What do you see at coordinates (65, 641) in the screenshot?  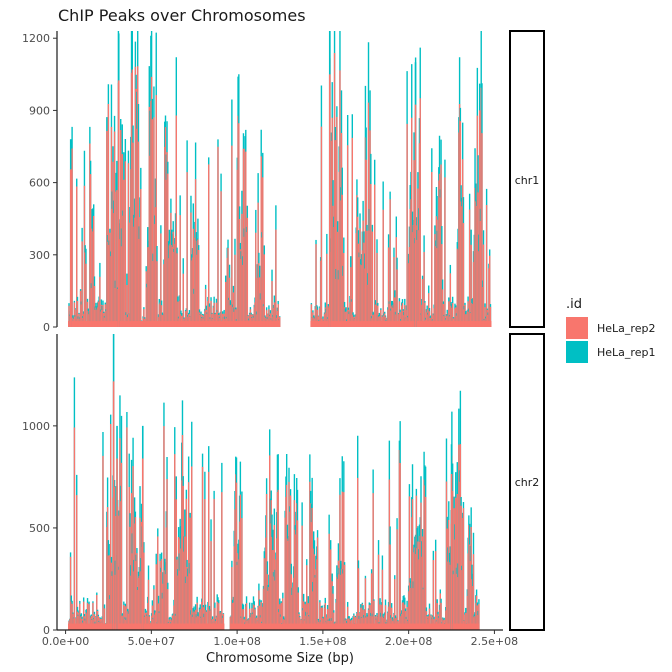 I see `x-tick-label: 0.0e+00` at bounding box center [65, 641].